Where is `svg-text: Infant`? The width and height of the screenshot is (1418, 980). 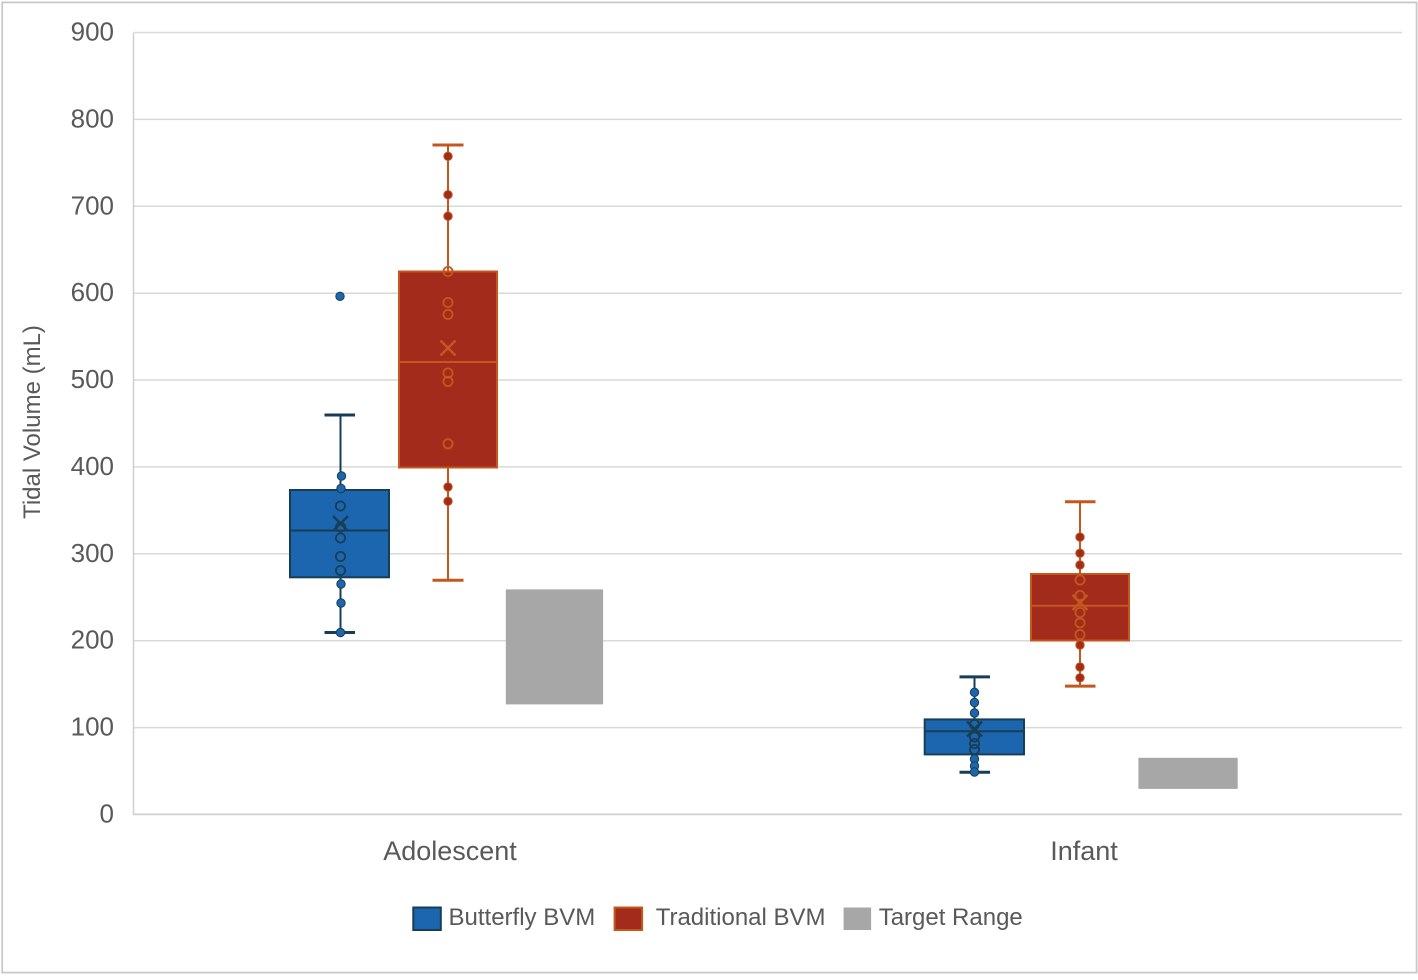
svg-text: Infant is located at coordinates (1084, 851).